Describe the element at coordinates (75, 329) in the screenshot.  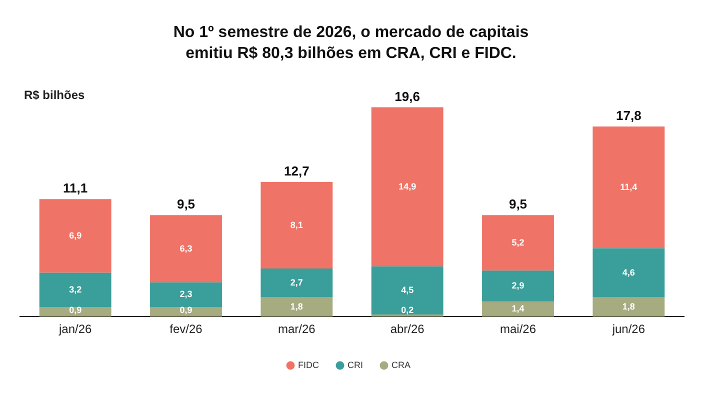
I see `x-tick-label: jan/26` at that location.